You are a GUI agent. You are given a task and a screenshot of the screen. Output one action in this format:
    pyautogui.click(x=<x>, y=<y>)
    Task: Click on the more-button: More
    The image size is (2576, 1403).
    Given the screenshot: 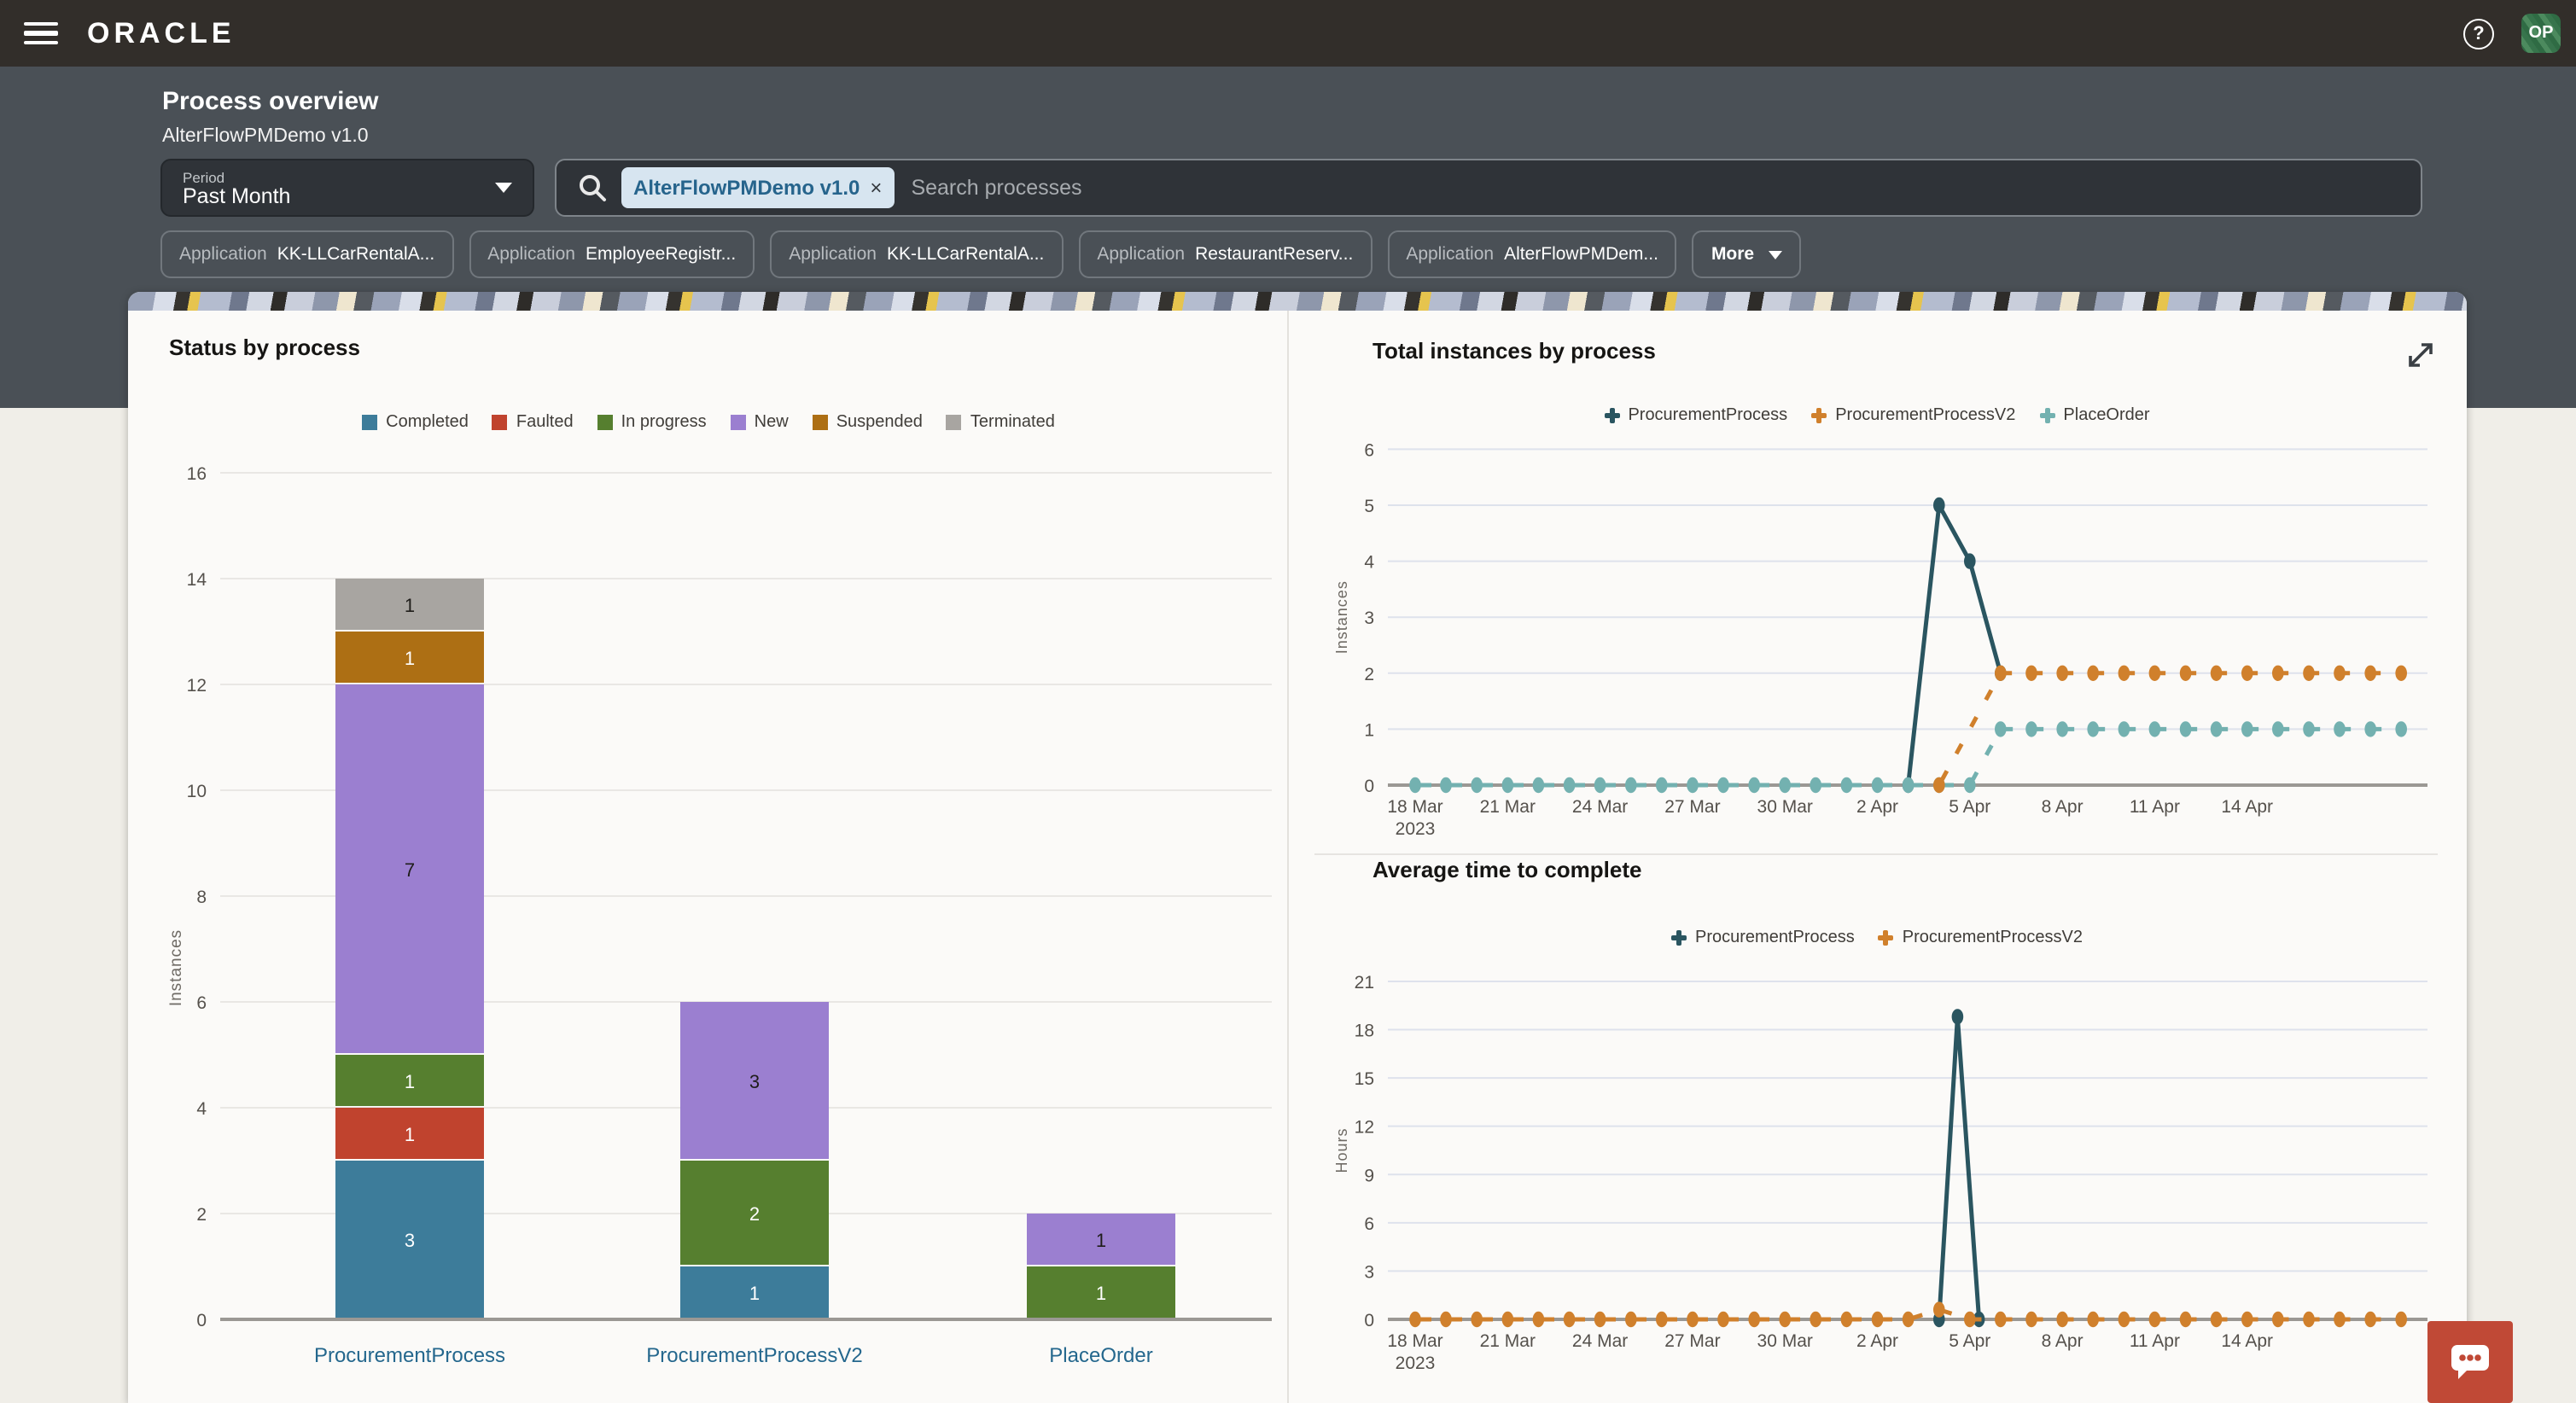 What is the action you would take?
    pyautogui.click(x=1746, y=254)
    